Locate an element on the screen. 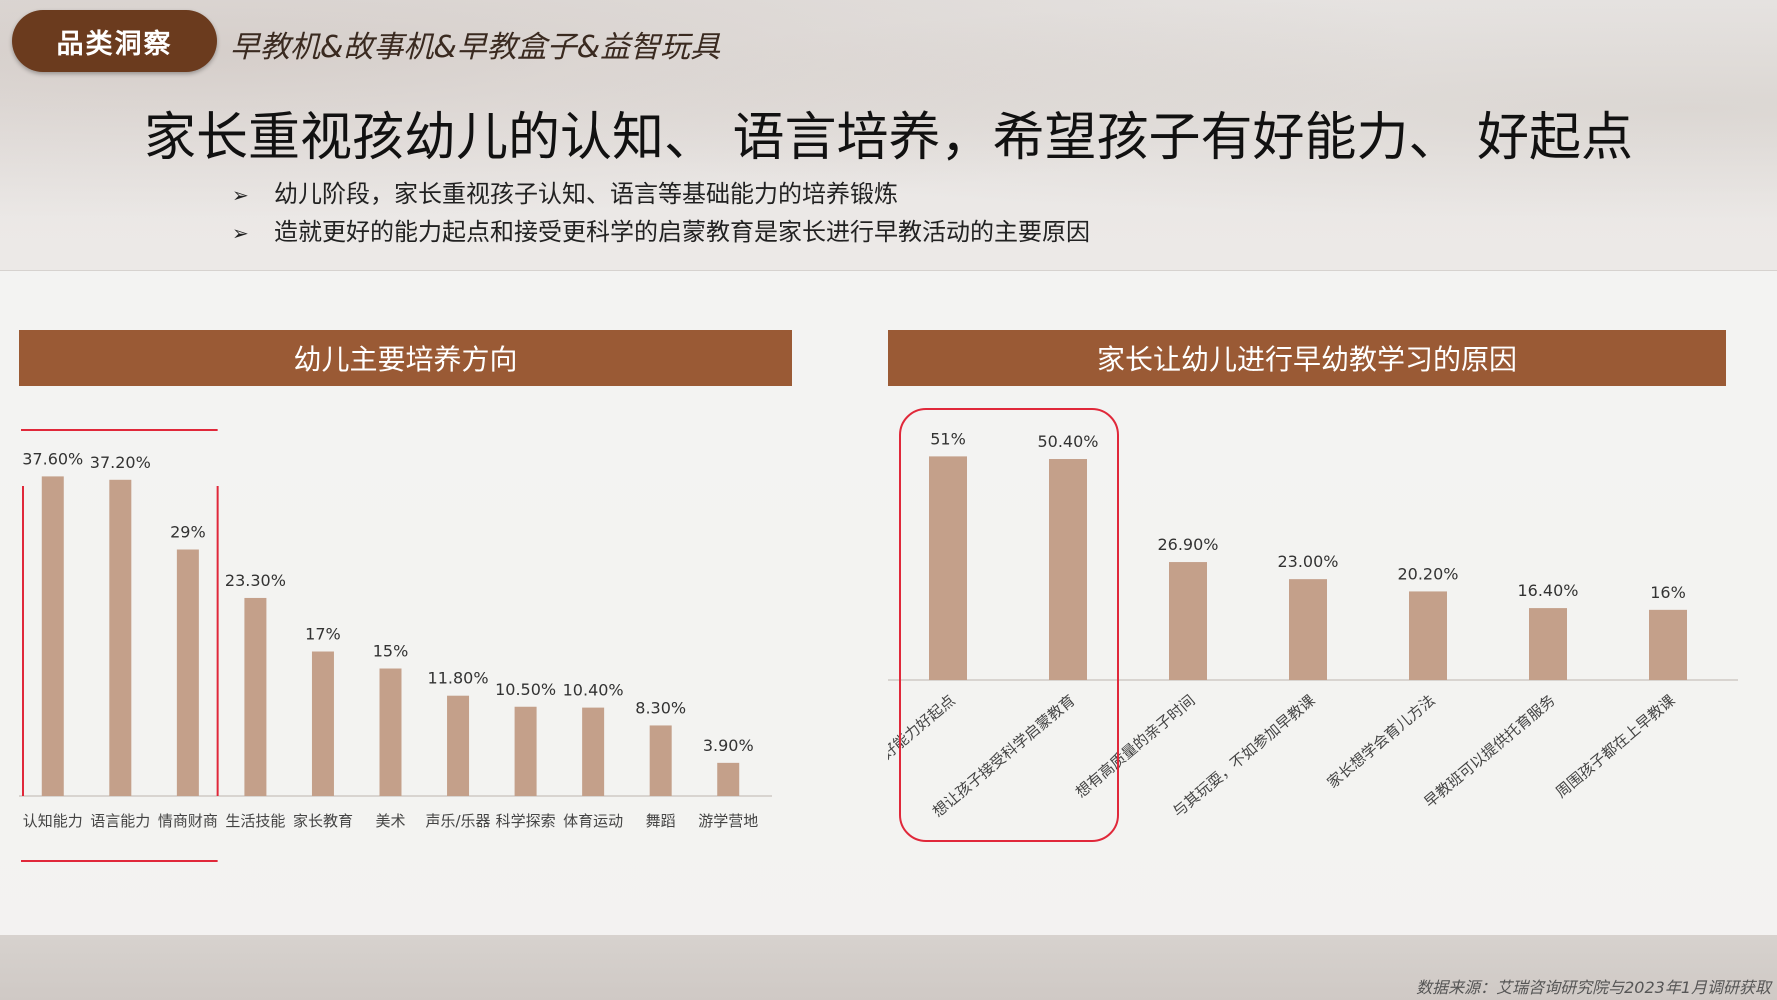  data-label: 16% is located at coordinates (1668, 592).